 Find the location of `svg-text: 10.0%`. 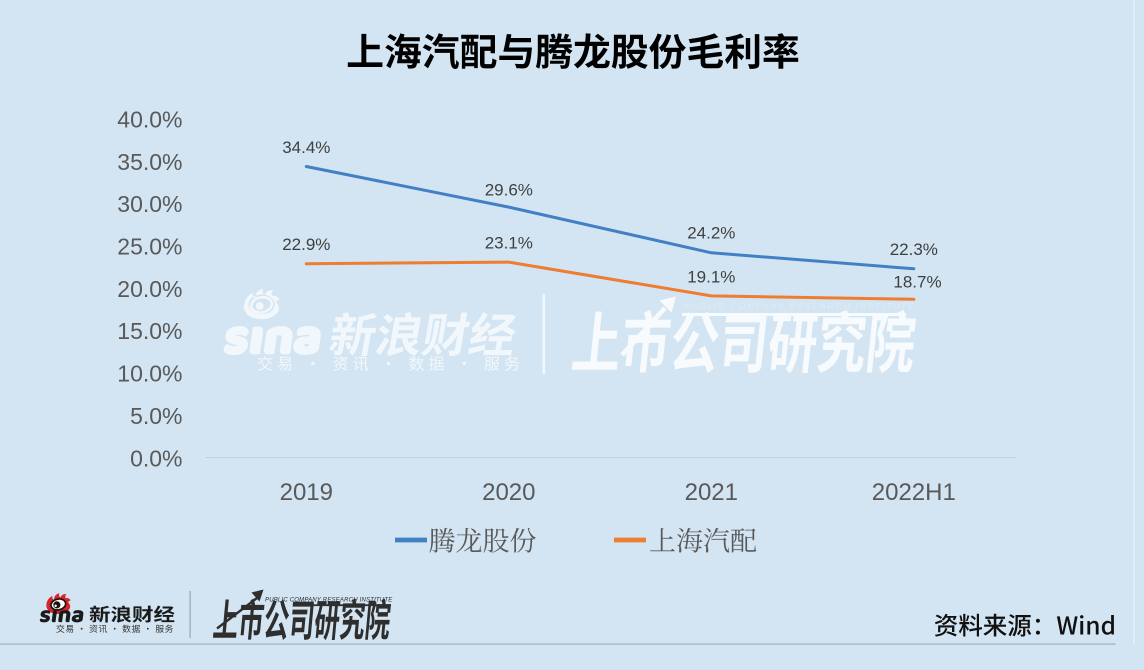

svg-text: 10.0% is located at coordinates (149, 374).